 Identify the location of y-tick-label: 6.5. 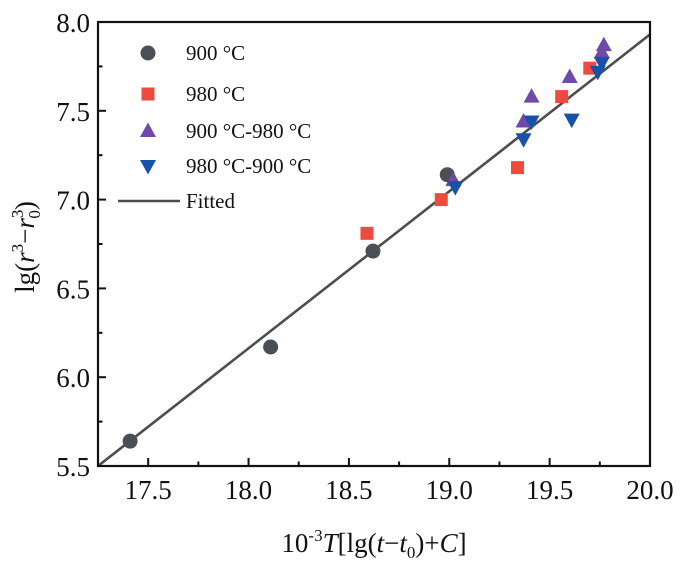
(73, 289).